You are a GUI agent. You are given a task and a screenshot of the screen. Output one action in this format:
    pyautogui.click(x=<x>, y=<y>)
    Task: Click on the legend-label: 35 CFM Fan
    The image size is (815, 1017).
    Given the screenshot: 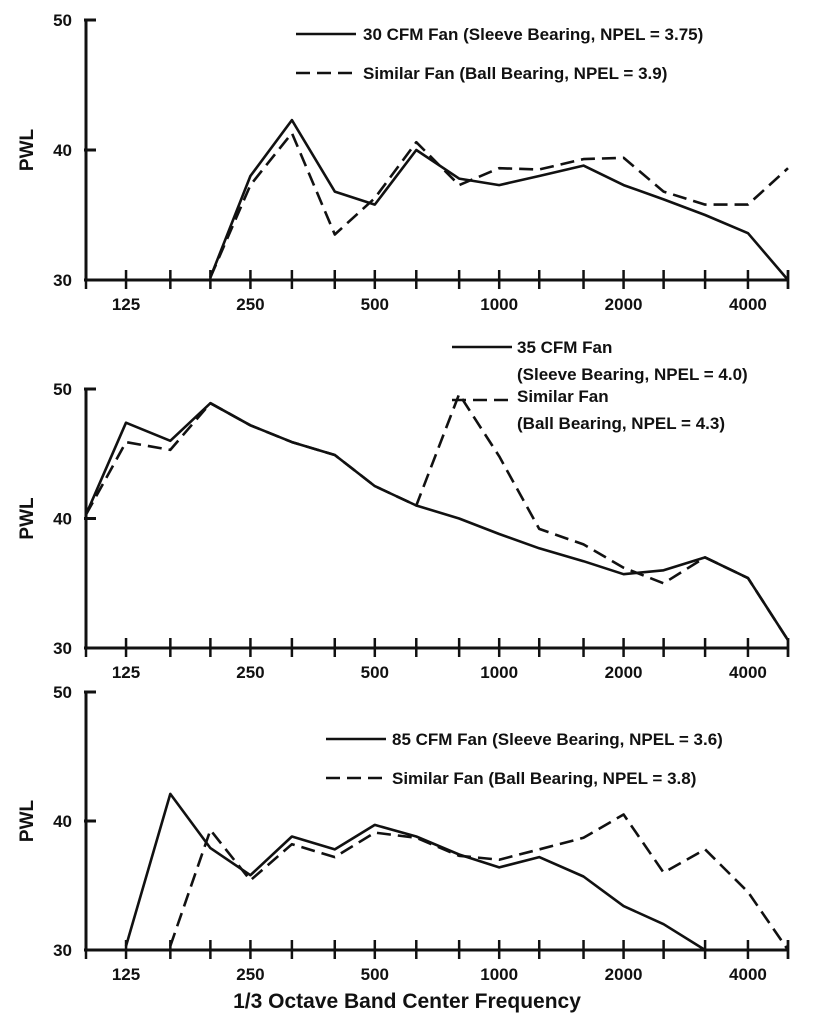 What is the action you would take?
    pyautogui.click(x=564, y=347)
    